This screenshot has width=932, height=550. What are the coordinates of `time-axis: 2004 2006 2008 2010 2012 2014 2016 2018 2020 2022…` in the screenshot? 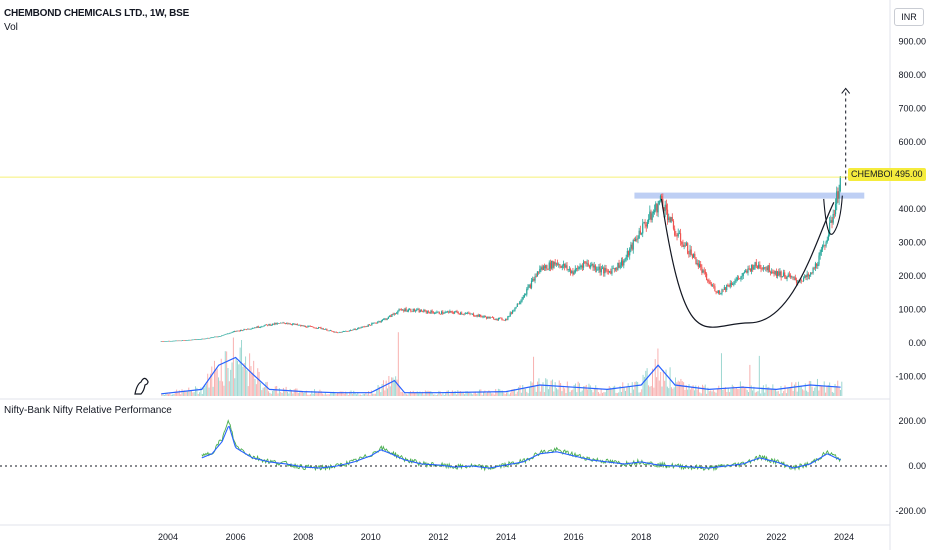 It's located at (506, 537).